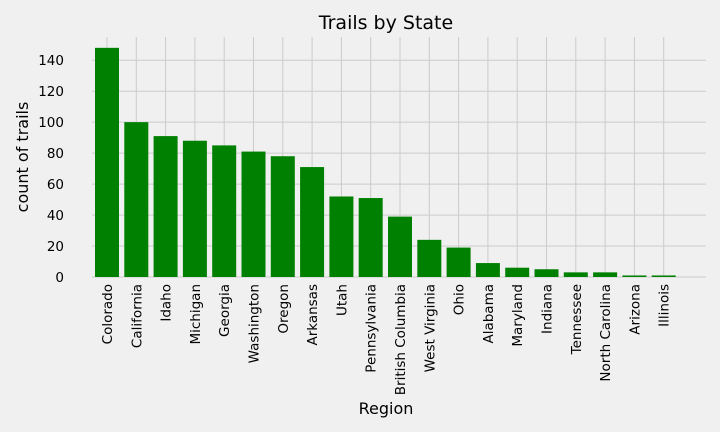 The image size is (720, 432). Describe the element at coordinates (55, 216) in the screenshot. I see `y-tick-label: 40` at that location.